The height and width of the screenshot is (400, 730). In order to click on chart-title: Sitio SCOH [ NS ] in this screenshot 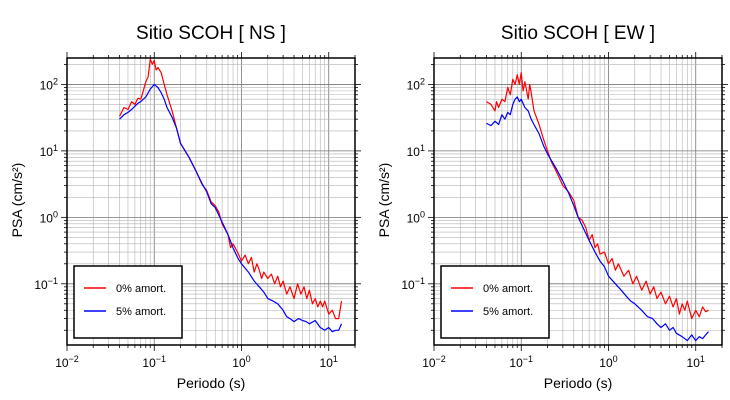, I will do `click(211, 33)`.